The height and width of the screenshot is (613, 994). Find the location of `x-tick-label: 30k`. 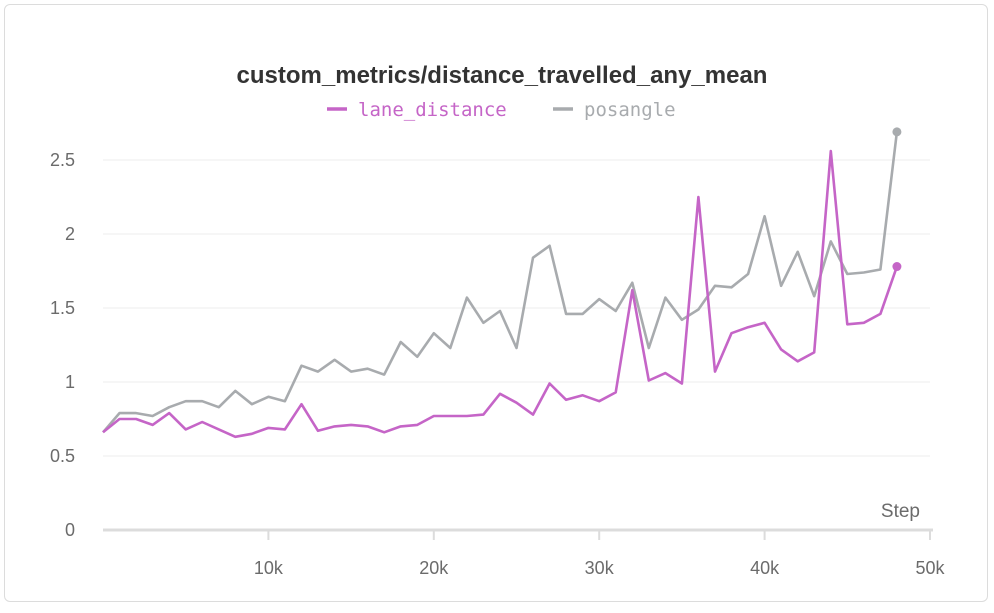

x-tick-label: 30k is located at coordinates (600, 568).